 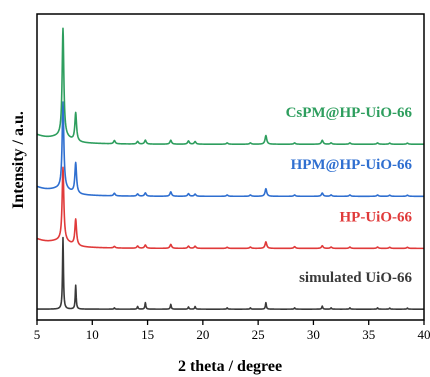 What do you see at coordinates (313, 334) in the screenshot?
I see `x-tick-label: 30` at bounding box center [313, 334].